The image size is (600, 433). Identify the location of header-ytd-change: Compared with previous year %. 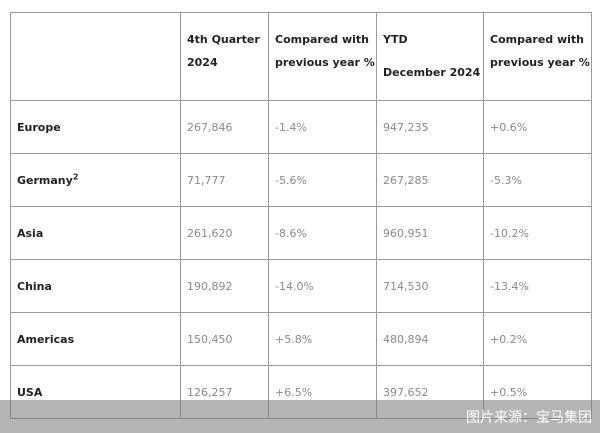
(537, 56).